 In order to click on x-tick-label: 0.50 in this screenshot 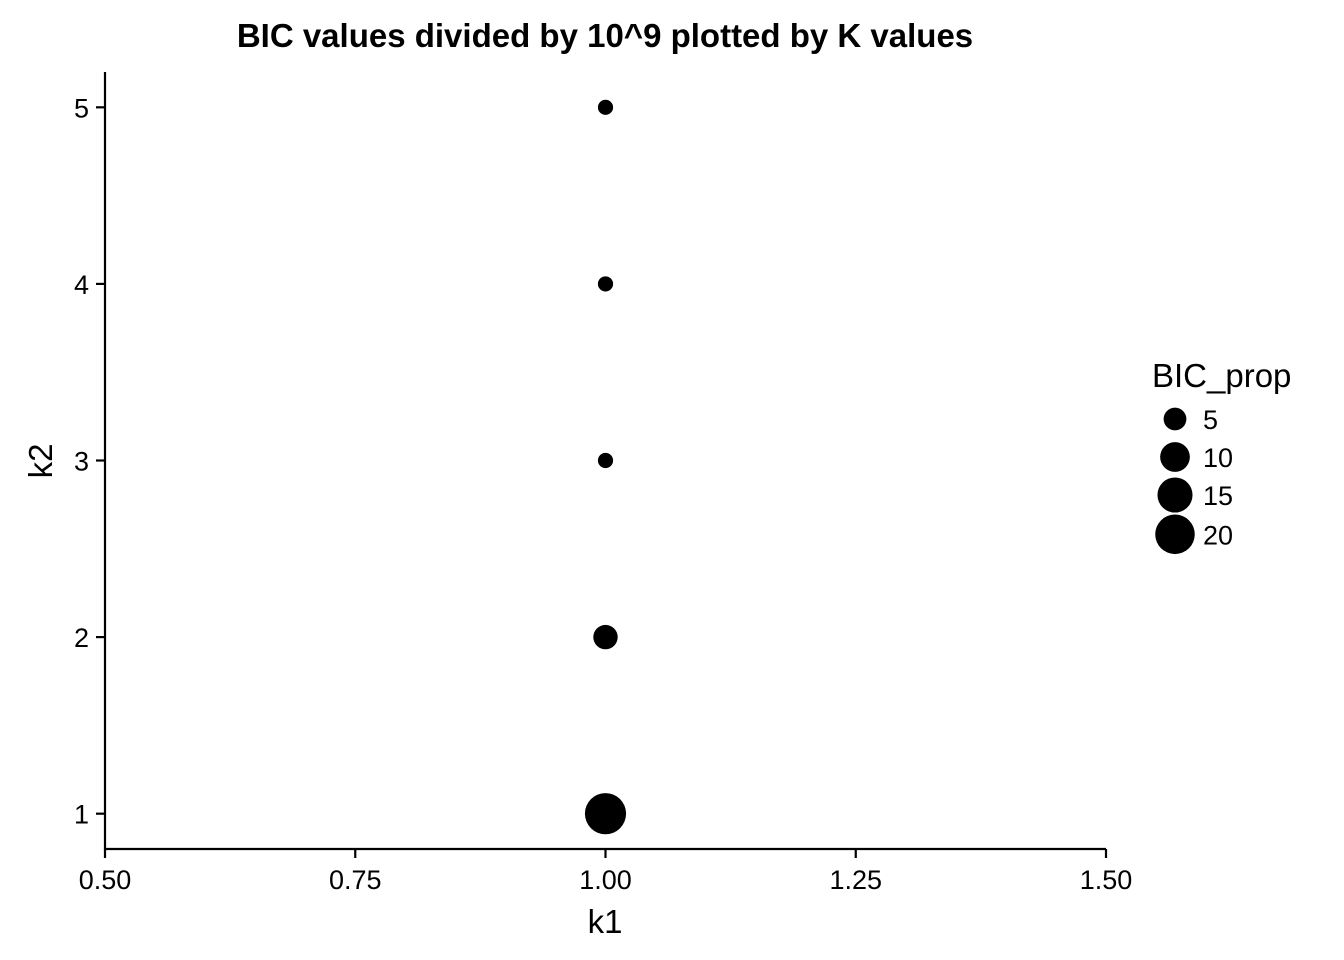, I will do `click(105, 880)`.